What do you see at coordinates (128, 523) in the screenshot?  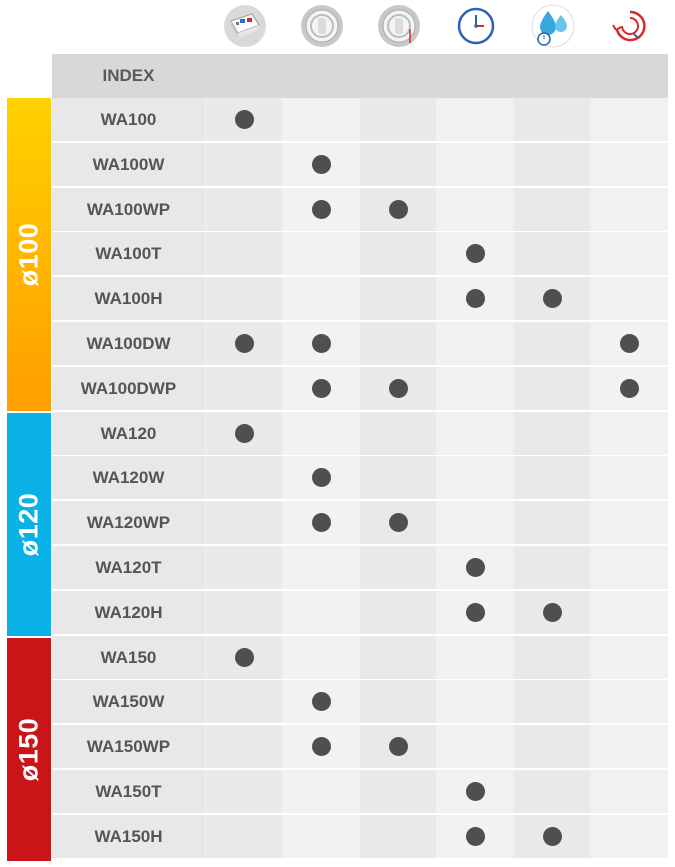 I see `model-name: WA120WP` at bounding box center [128, 523].